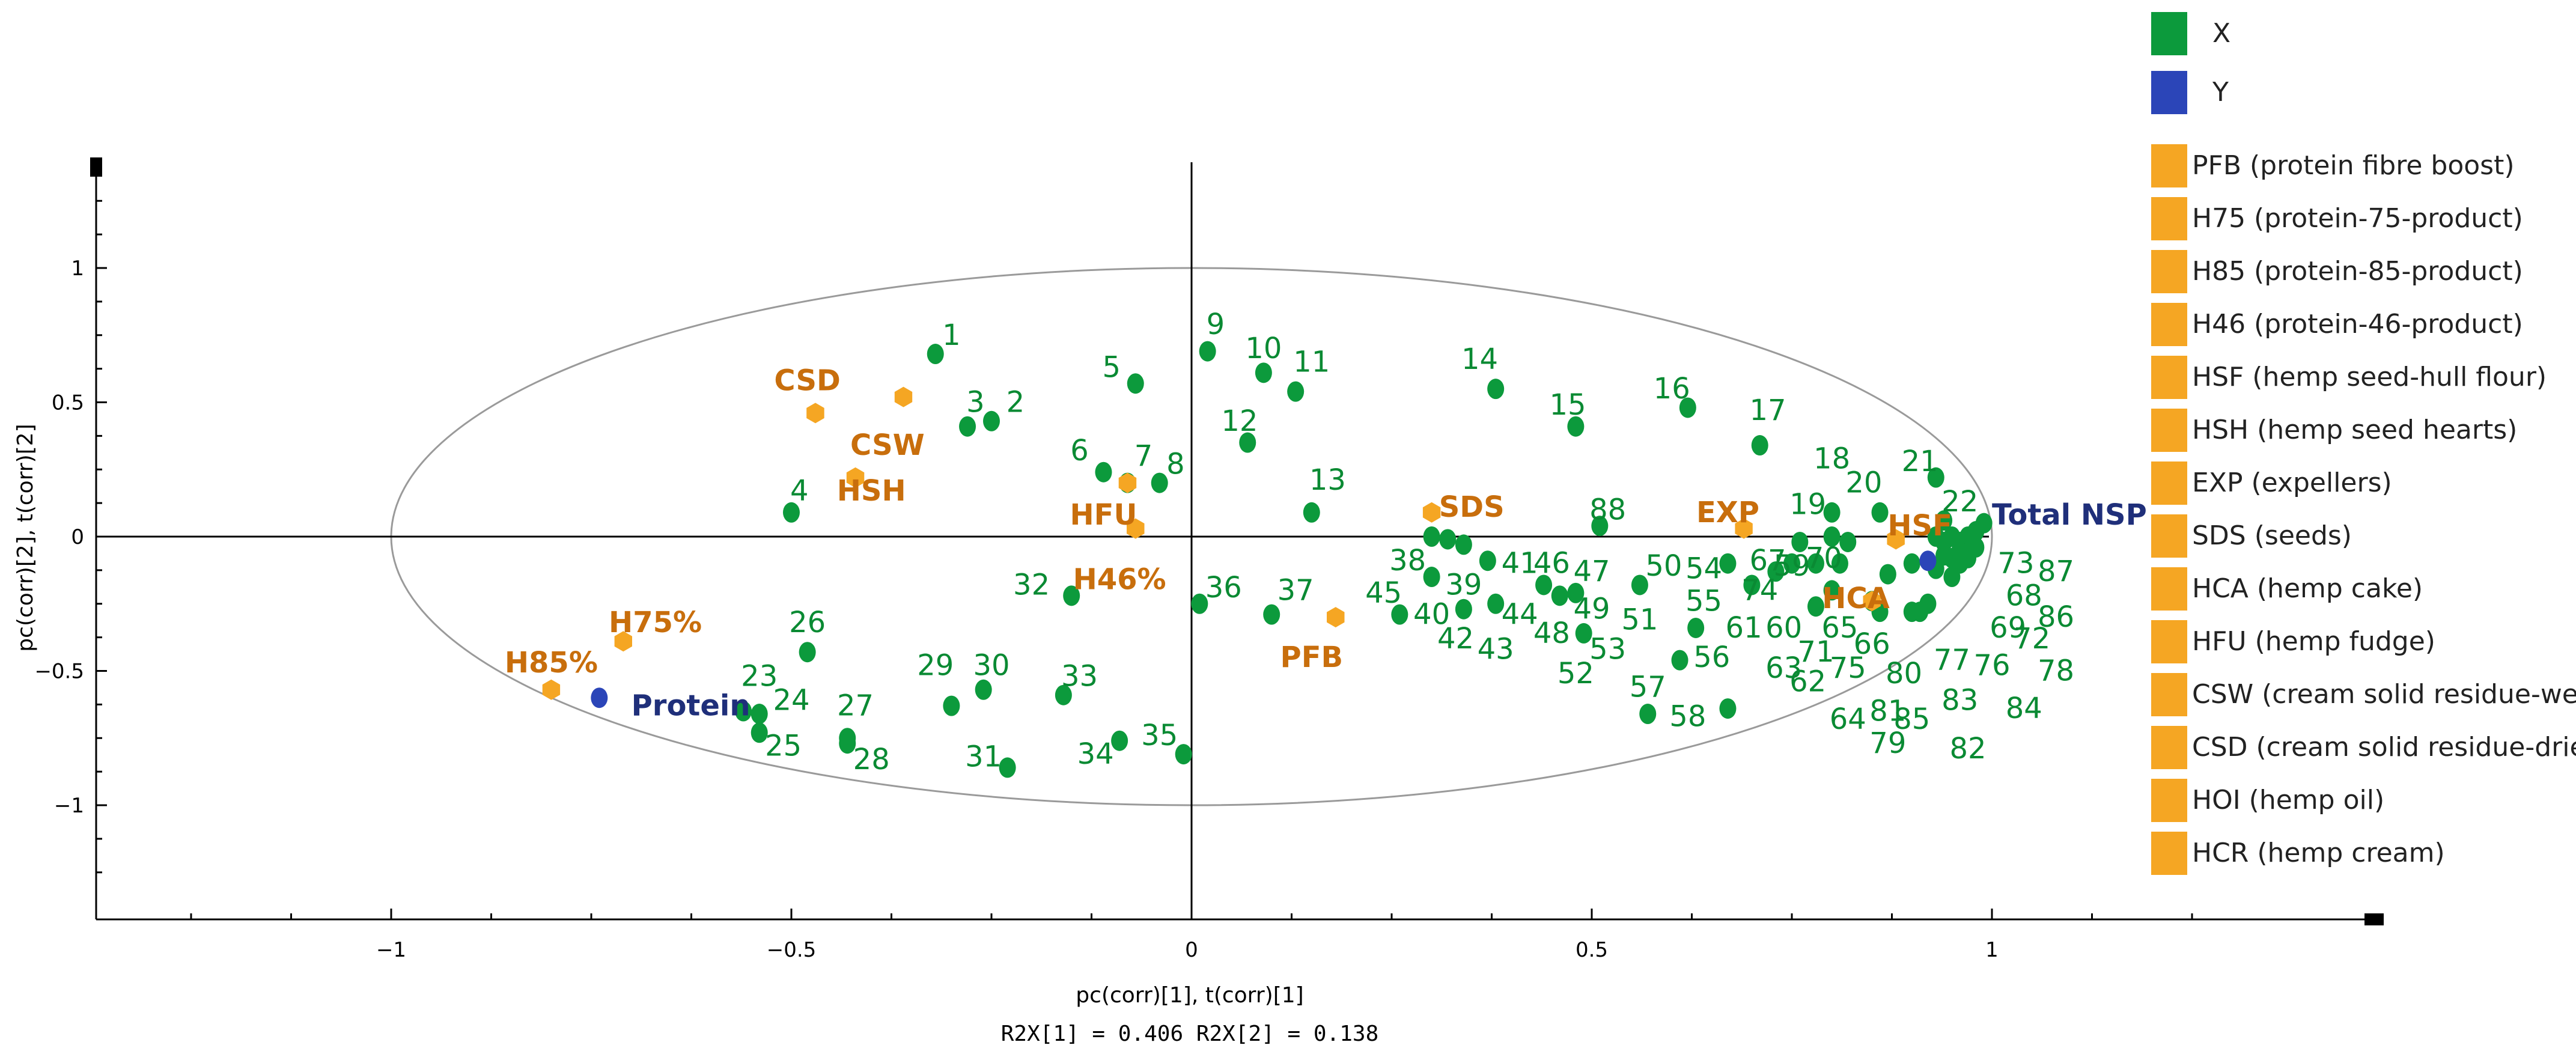 This screenshot has height=1060, width=2576. Describe the element at coordinates (1383, 593) in the screenshot. I see `x-variable-label: 45` at that location.